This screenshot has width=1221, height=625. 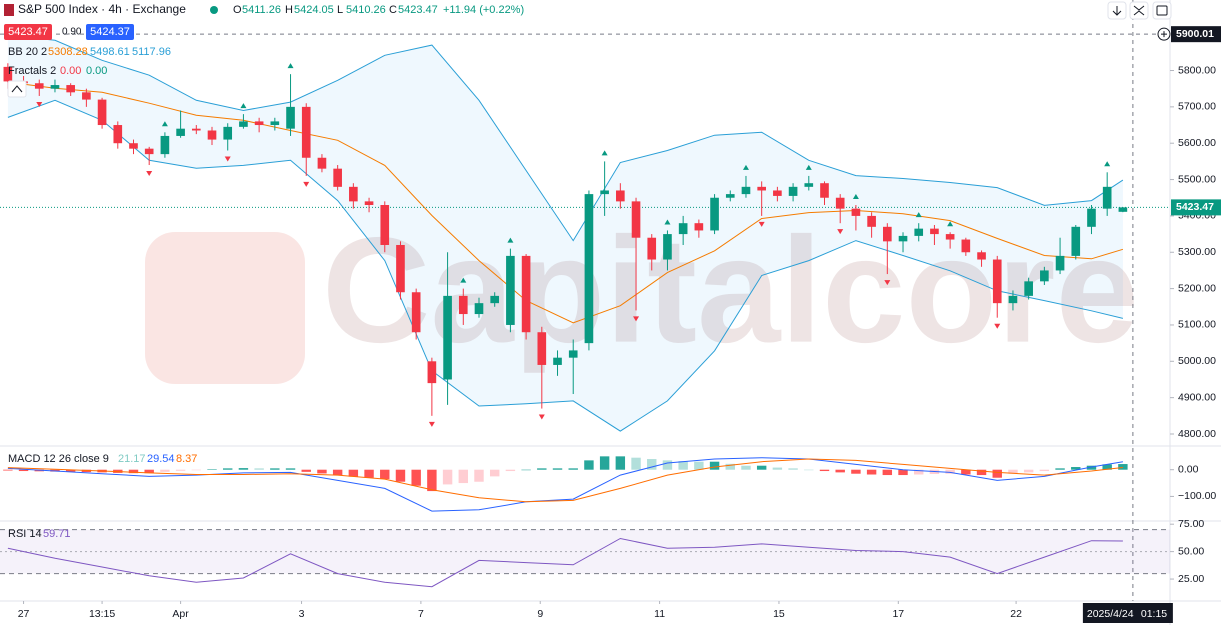 I want to click on x-tick-label: 7, so click(x=421, y=614).